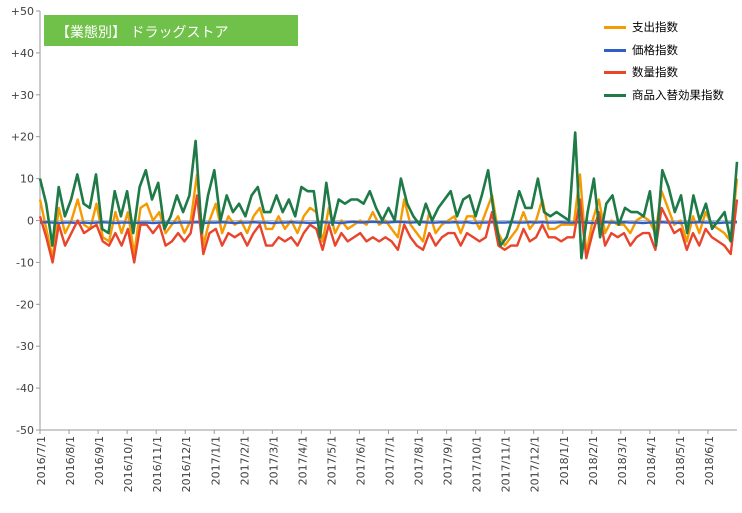 This screenshot has width=742, height=513. I want to click on chart-legend: 支出指数 価格指数 数量指数 商品入替効果指数, so click(672, 61).